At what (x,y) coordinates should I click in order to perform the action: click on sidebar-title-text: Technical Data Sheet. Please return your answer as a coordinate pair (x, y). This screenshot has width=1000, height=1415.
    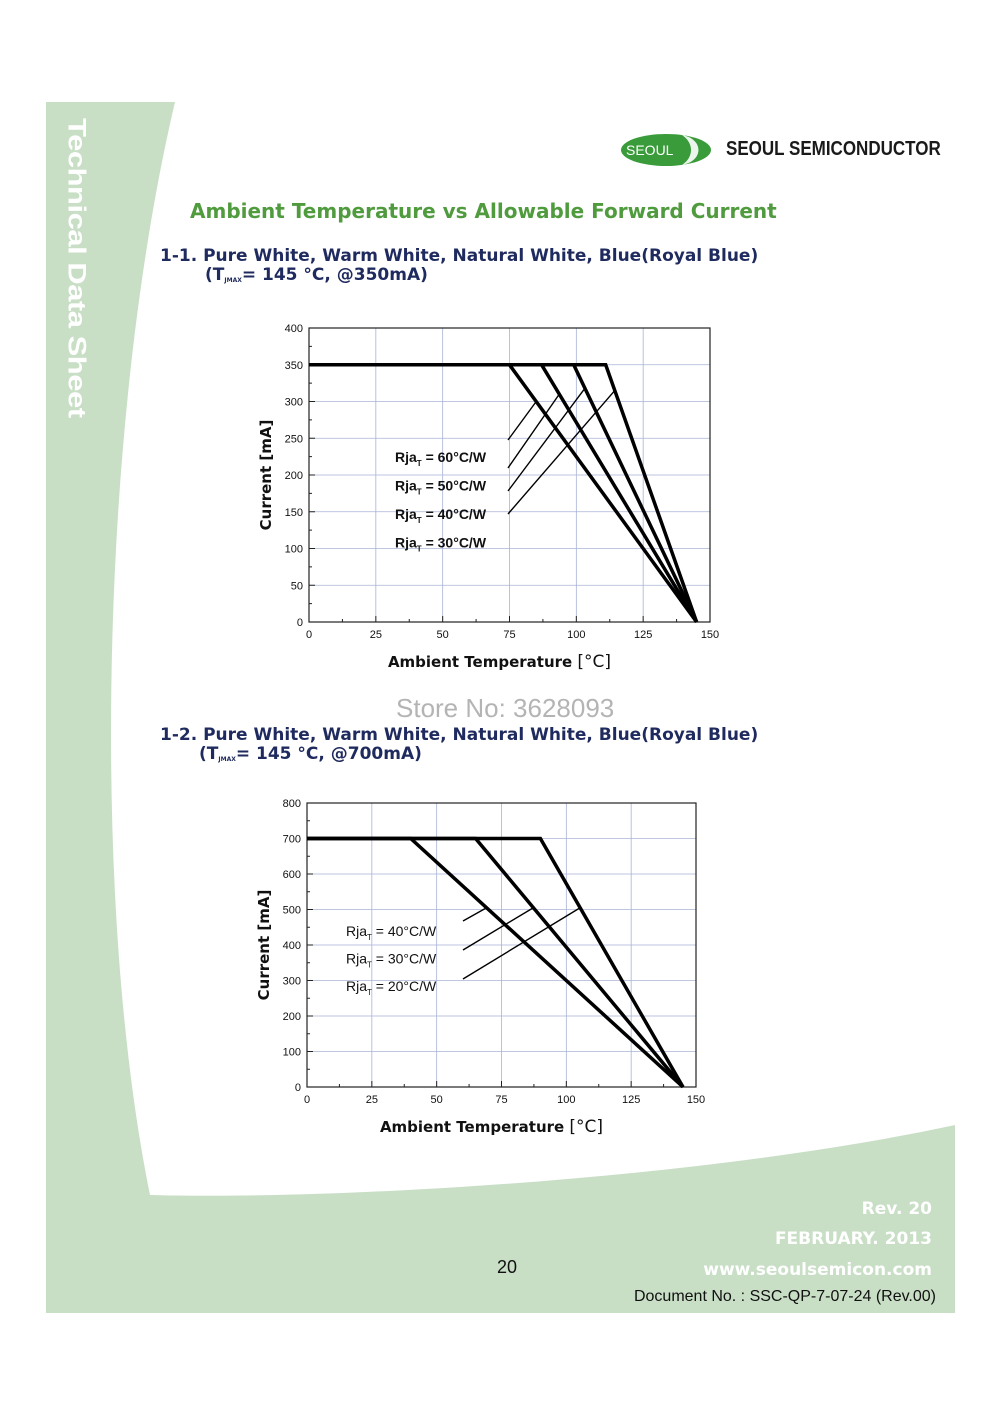
    Looking at the image, I should click on (77, 268).